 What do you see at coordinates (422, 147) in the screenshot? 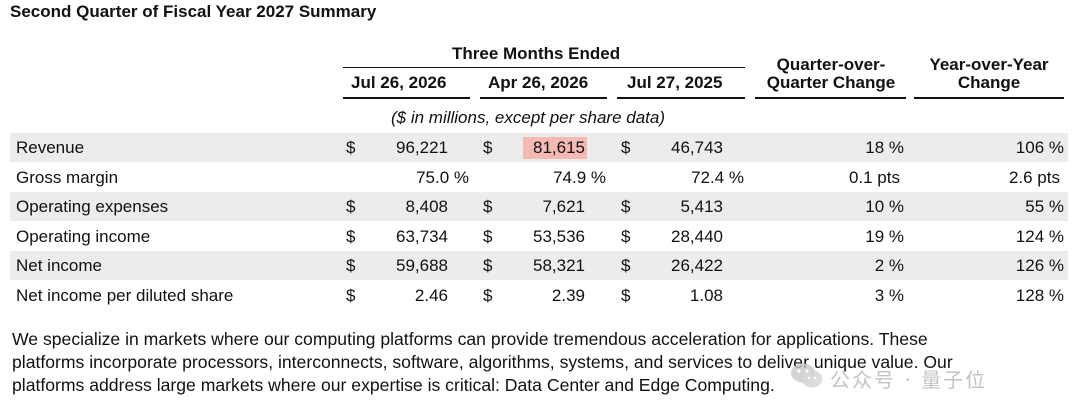
I see `value-jul-2026: 96,221` at bounding box center [422, 147].